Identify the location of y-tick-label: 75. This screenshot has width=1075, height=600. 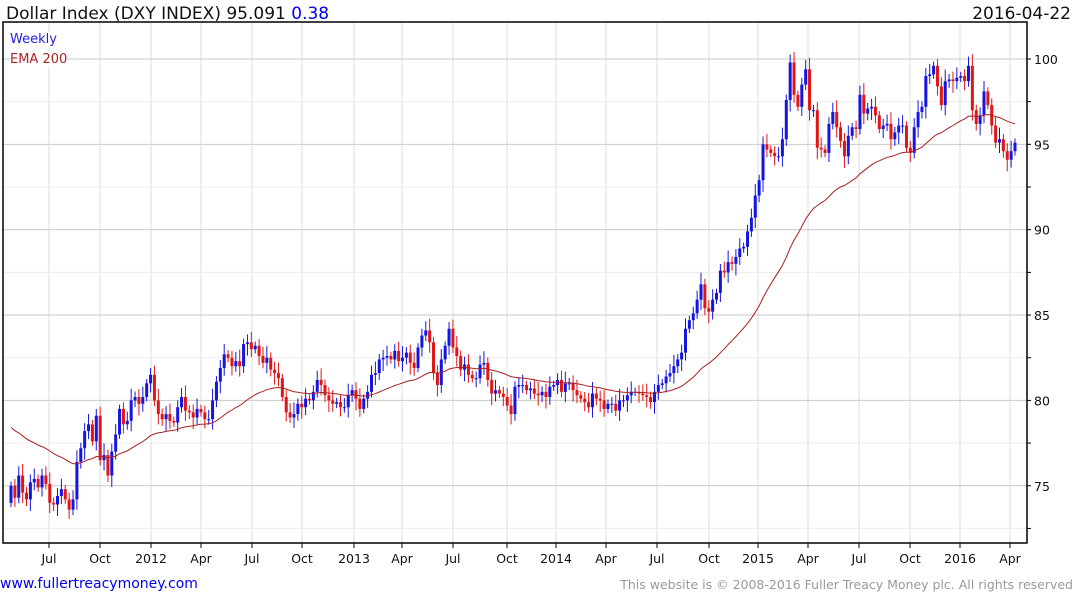
(1042, 486).